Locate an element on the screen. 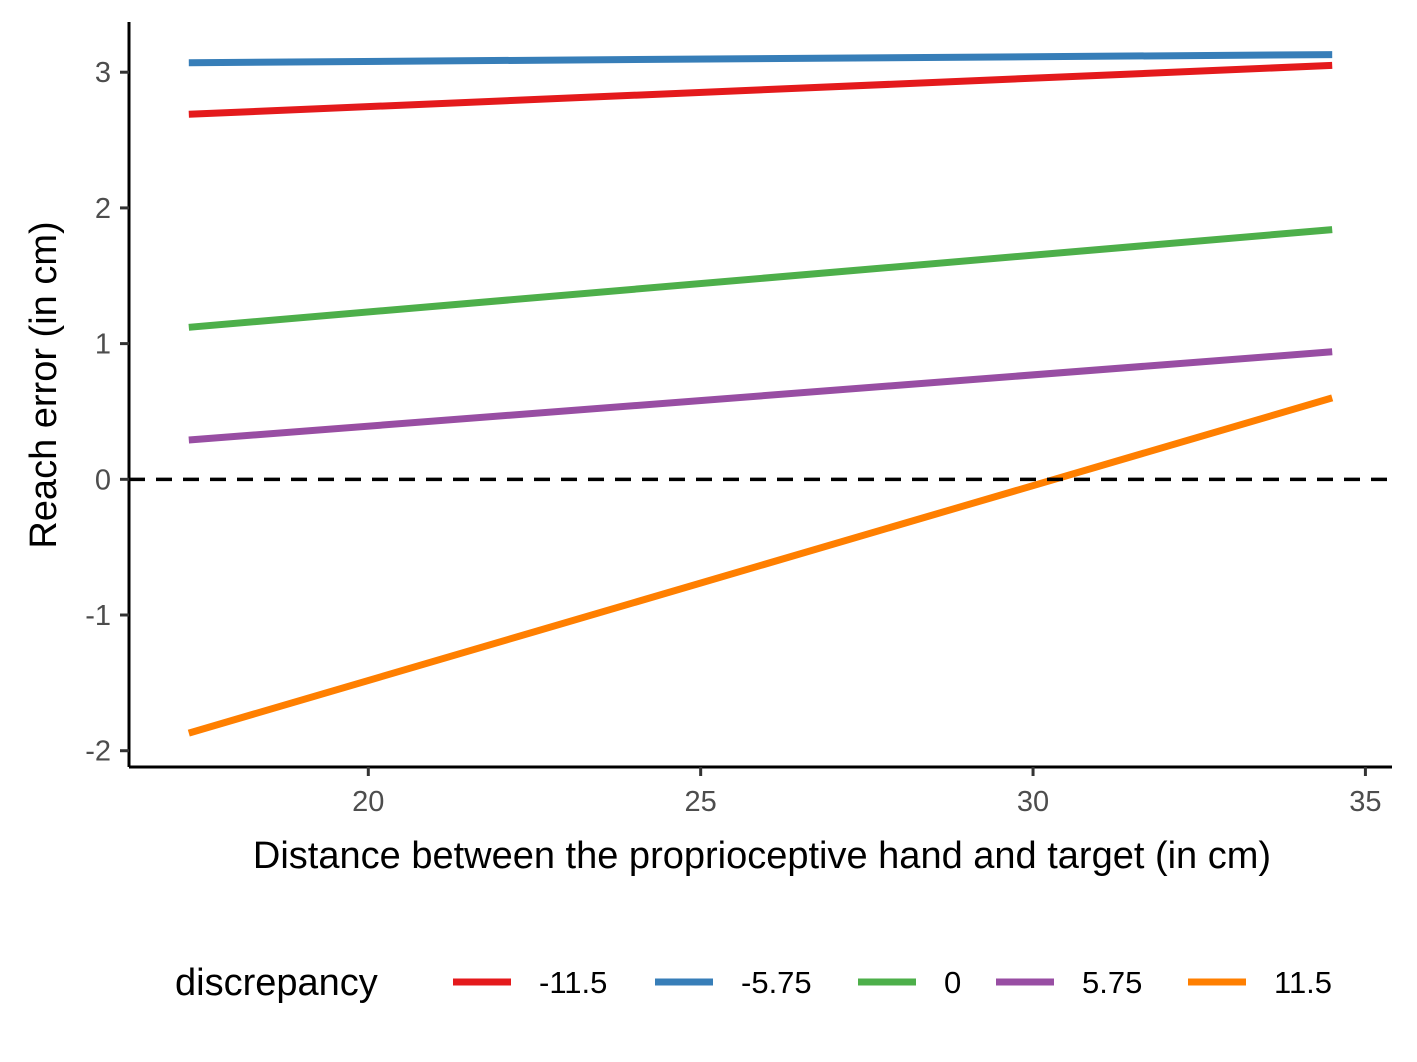  legend-label: 0 is located at coordinates (952, 982).